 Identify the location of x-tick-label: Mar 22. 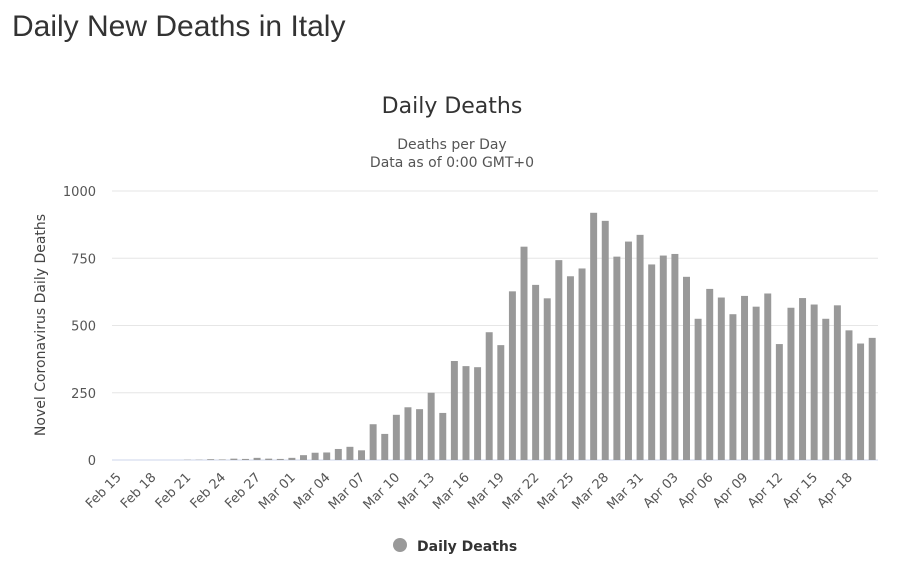
(521, 491).